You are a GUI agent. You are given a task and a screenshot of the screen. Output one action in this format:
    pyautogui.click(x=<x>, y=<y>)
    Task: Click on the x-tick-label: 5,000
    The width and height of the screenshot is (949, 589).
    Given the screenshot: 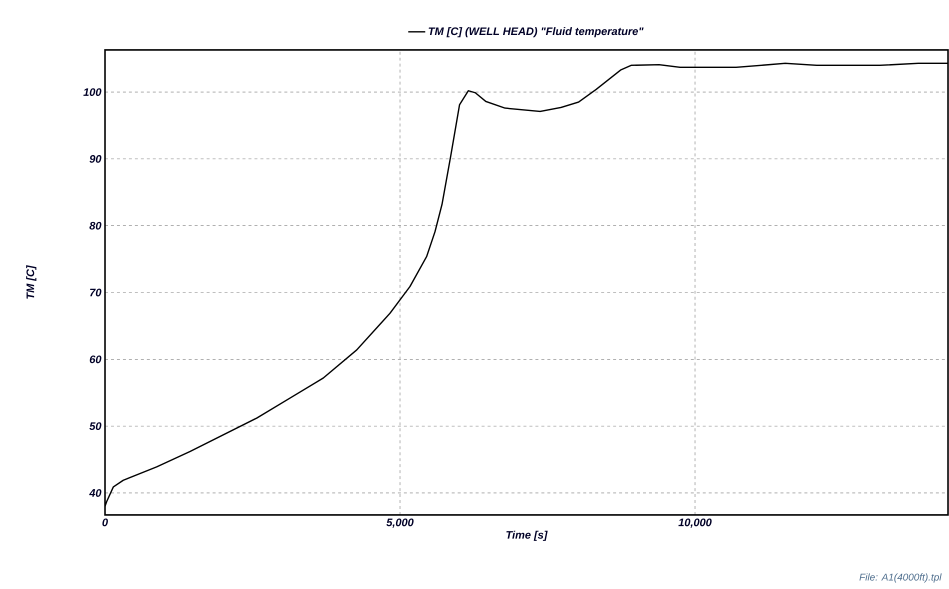 What is the action you would take?
    pyautogui.click(x=400, y=523)
    